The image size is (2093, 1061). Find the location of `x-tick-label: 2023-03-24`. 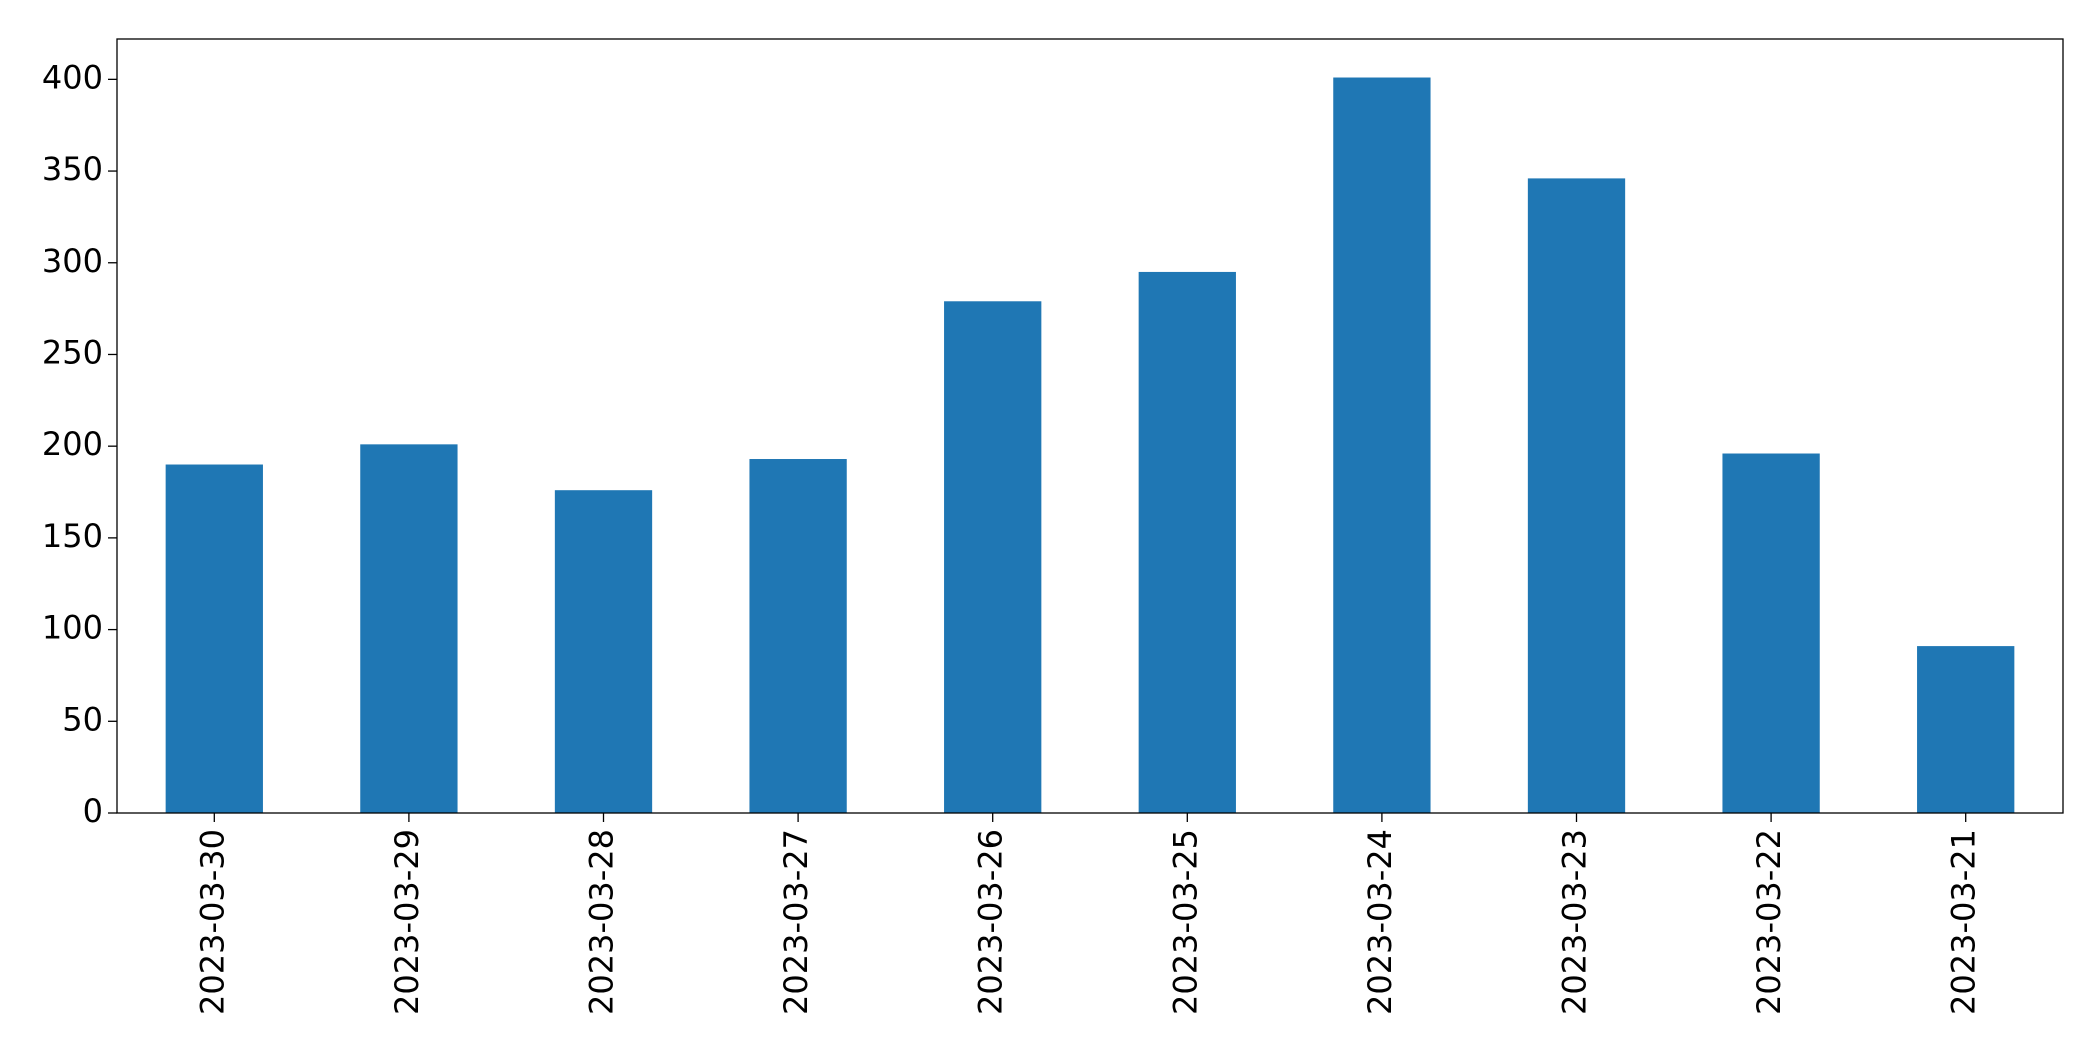

x-tick-label: 2023-03-24 is located at coordinates (1380, 922).